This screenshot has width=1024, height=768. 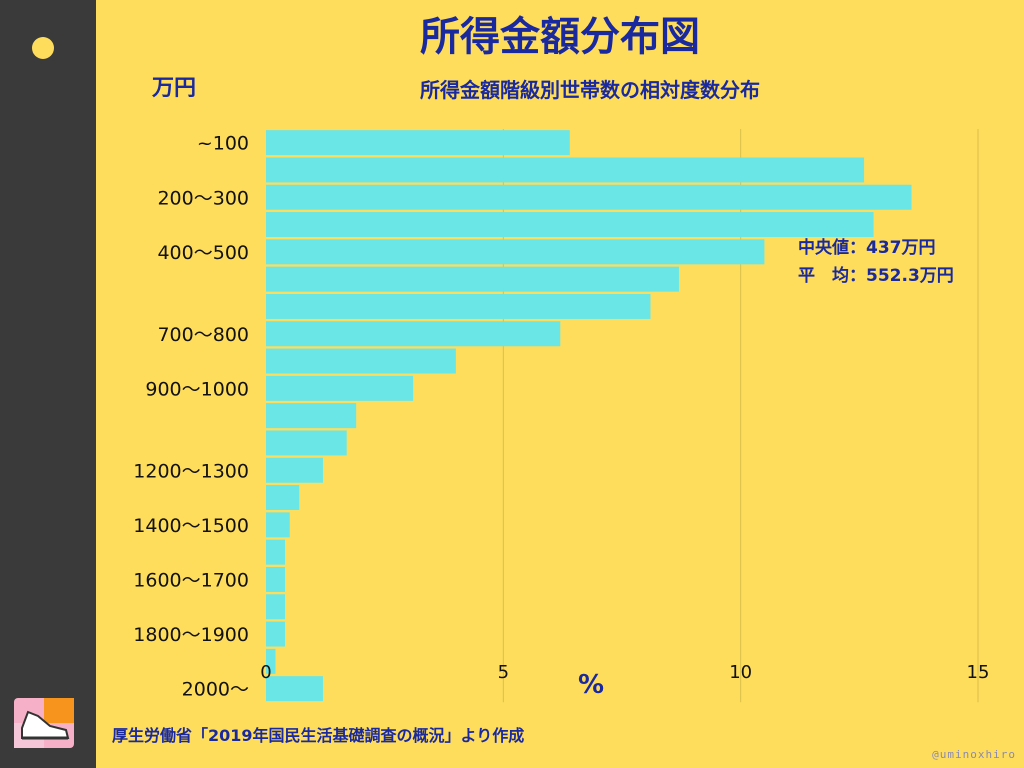 What do you see at coordinates (43, 48) in the screenshot?
I see `sidebar-dot` at bounding box center [43, 48].